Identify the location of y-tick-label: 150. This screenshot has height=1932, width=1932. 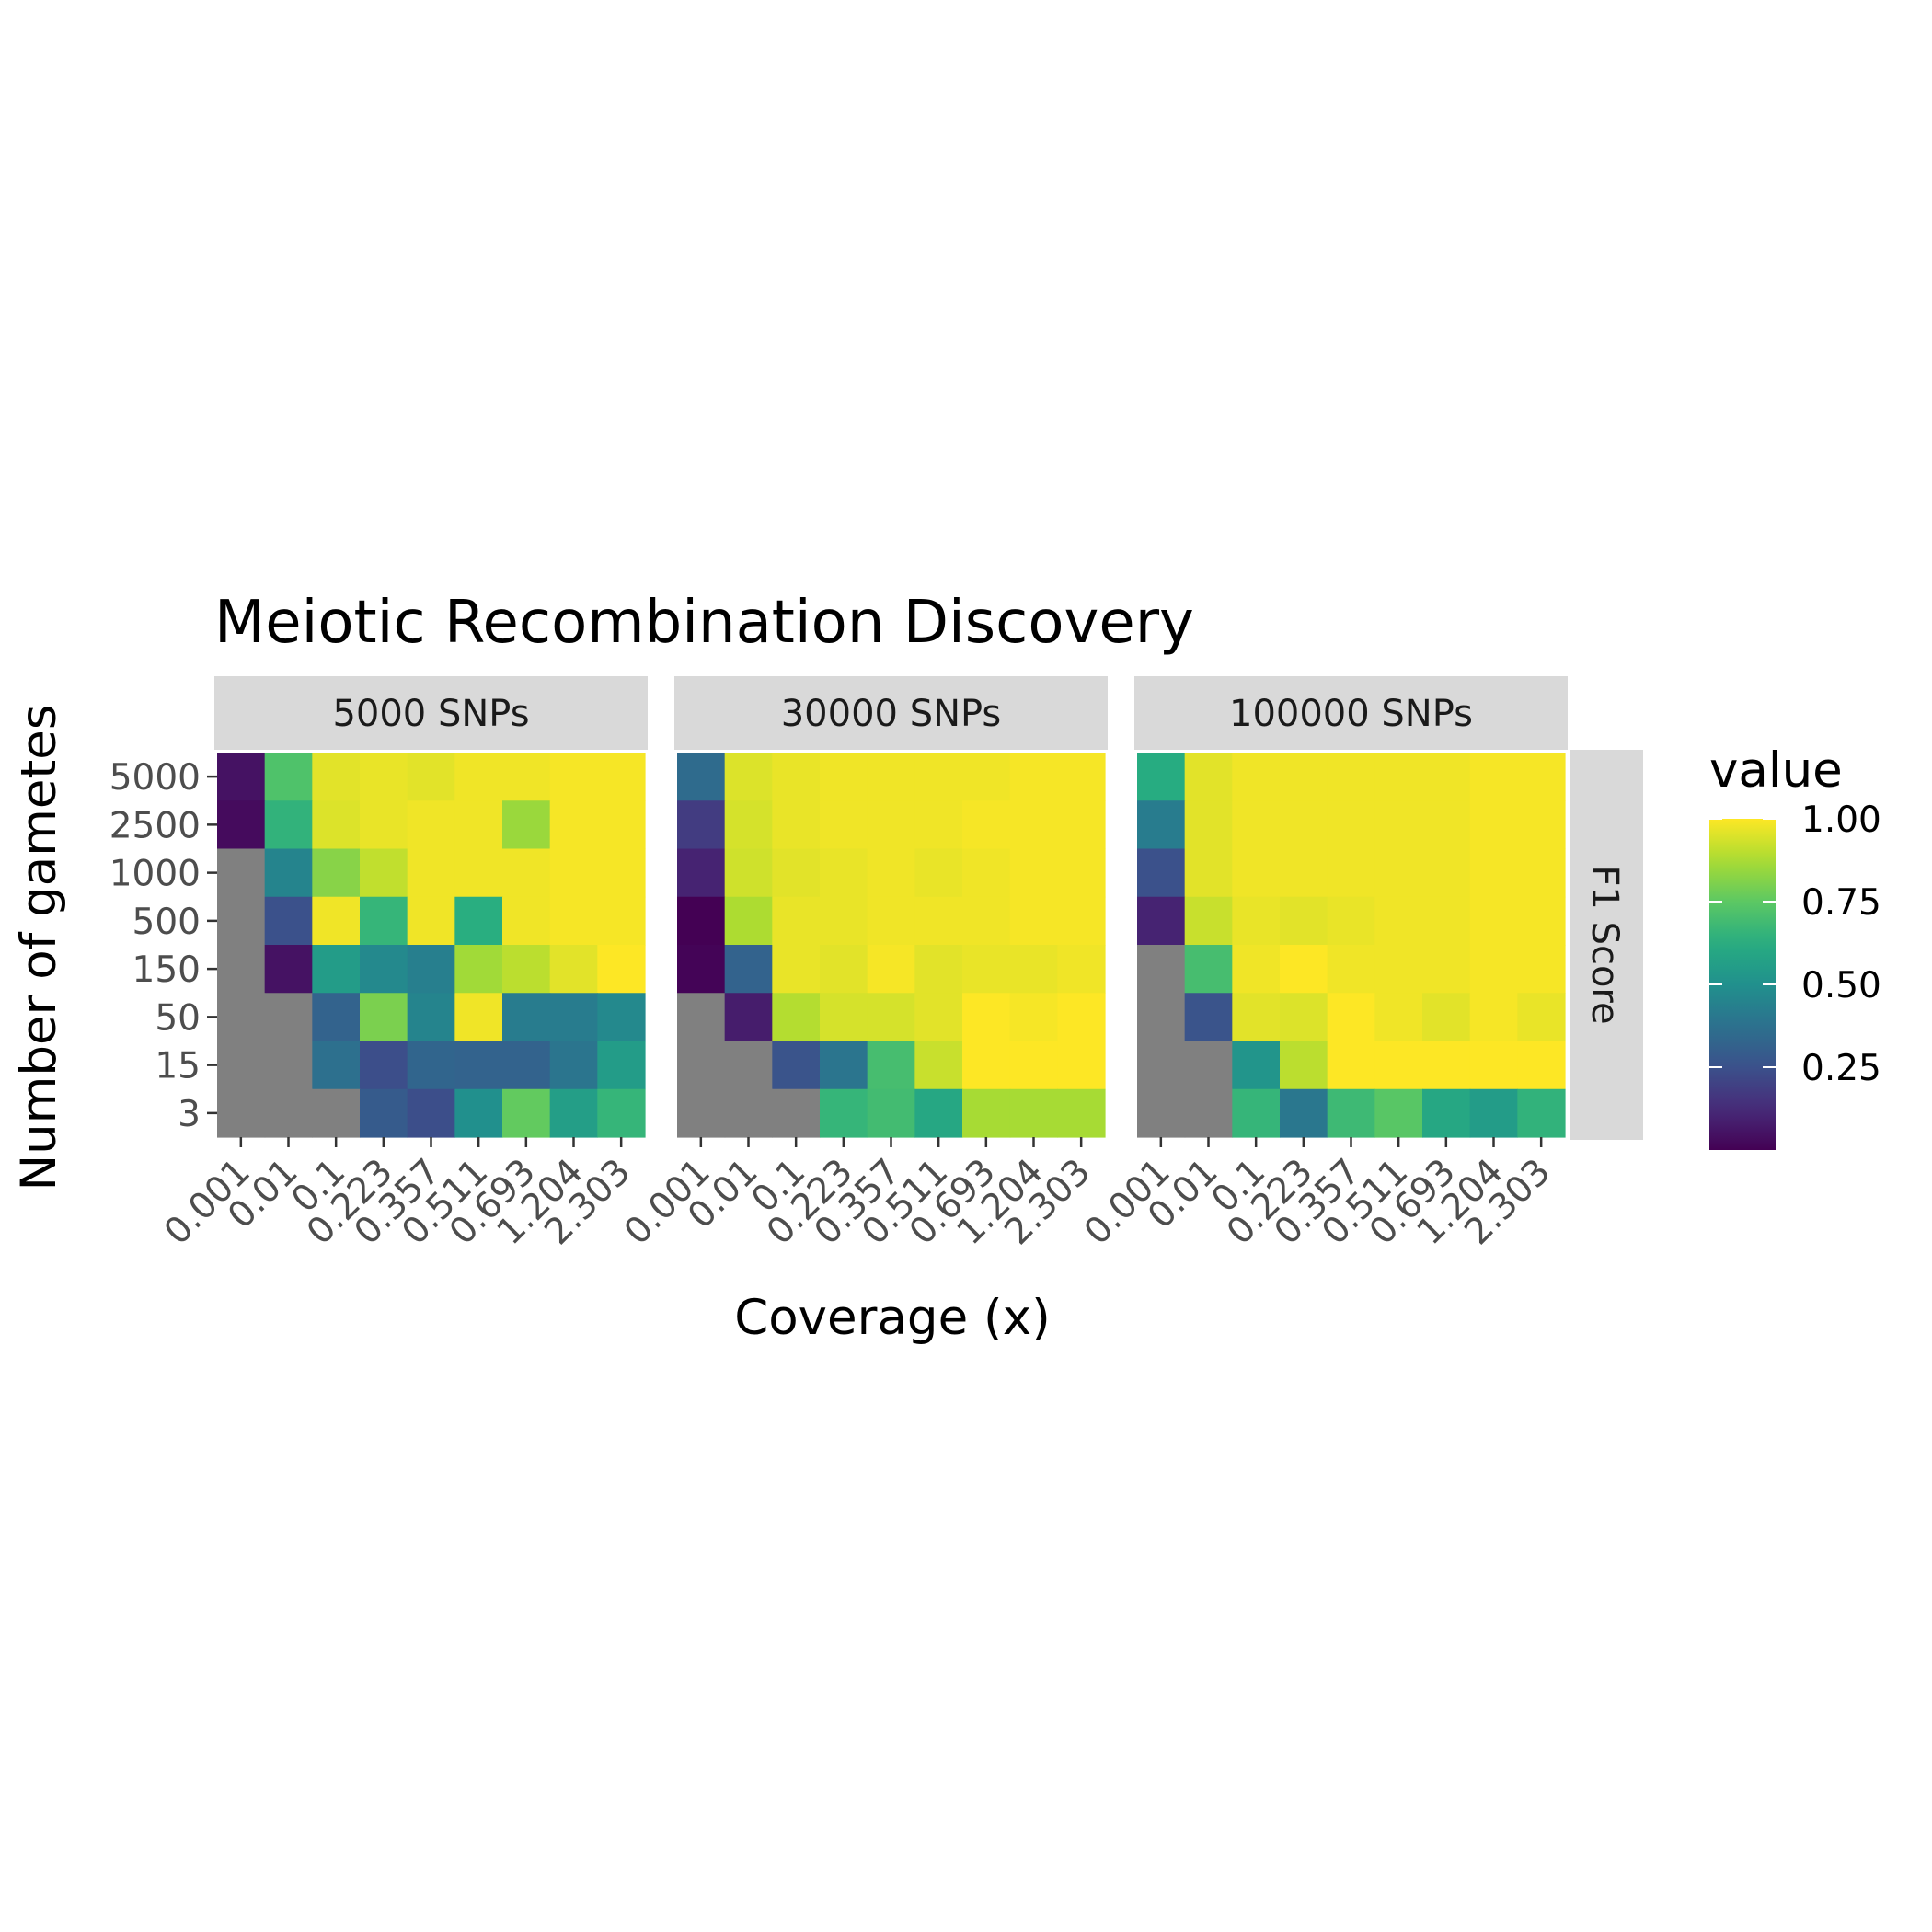
(166, 970).